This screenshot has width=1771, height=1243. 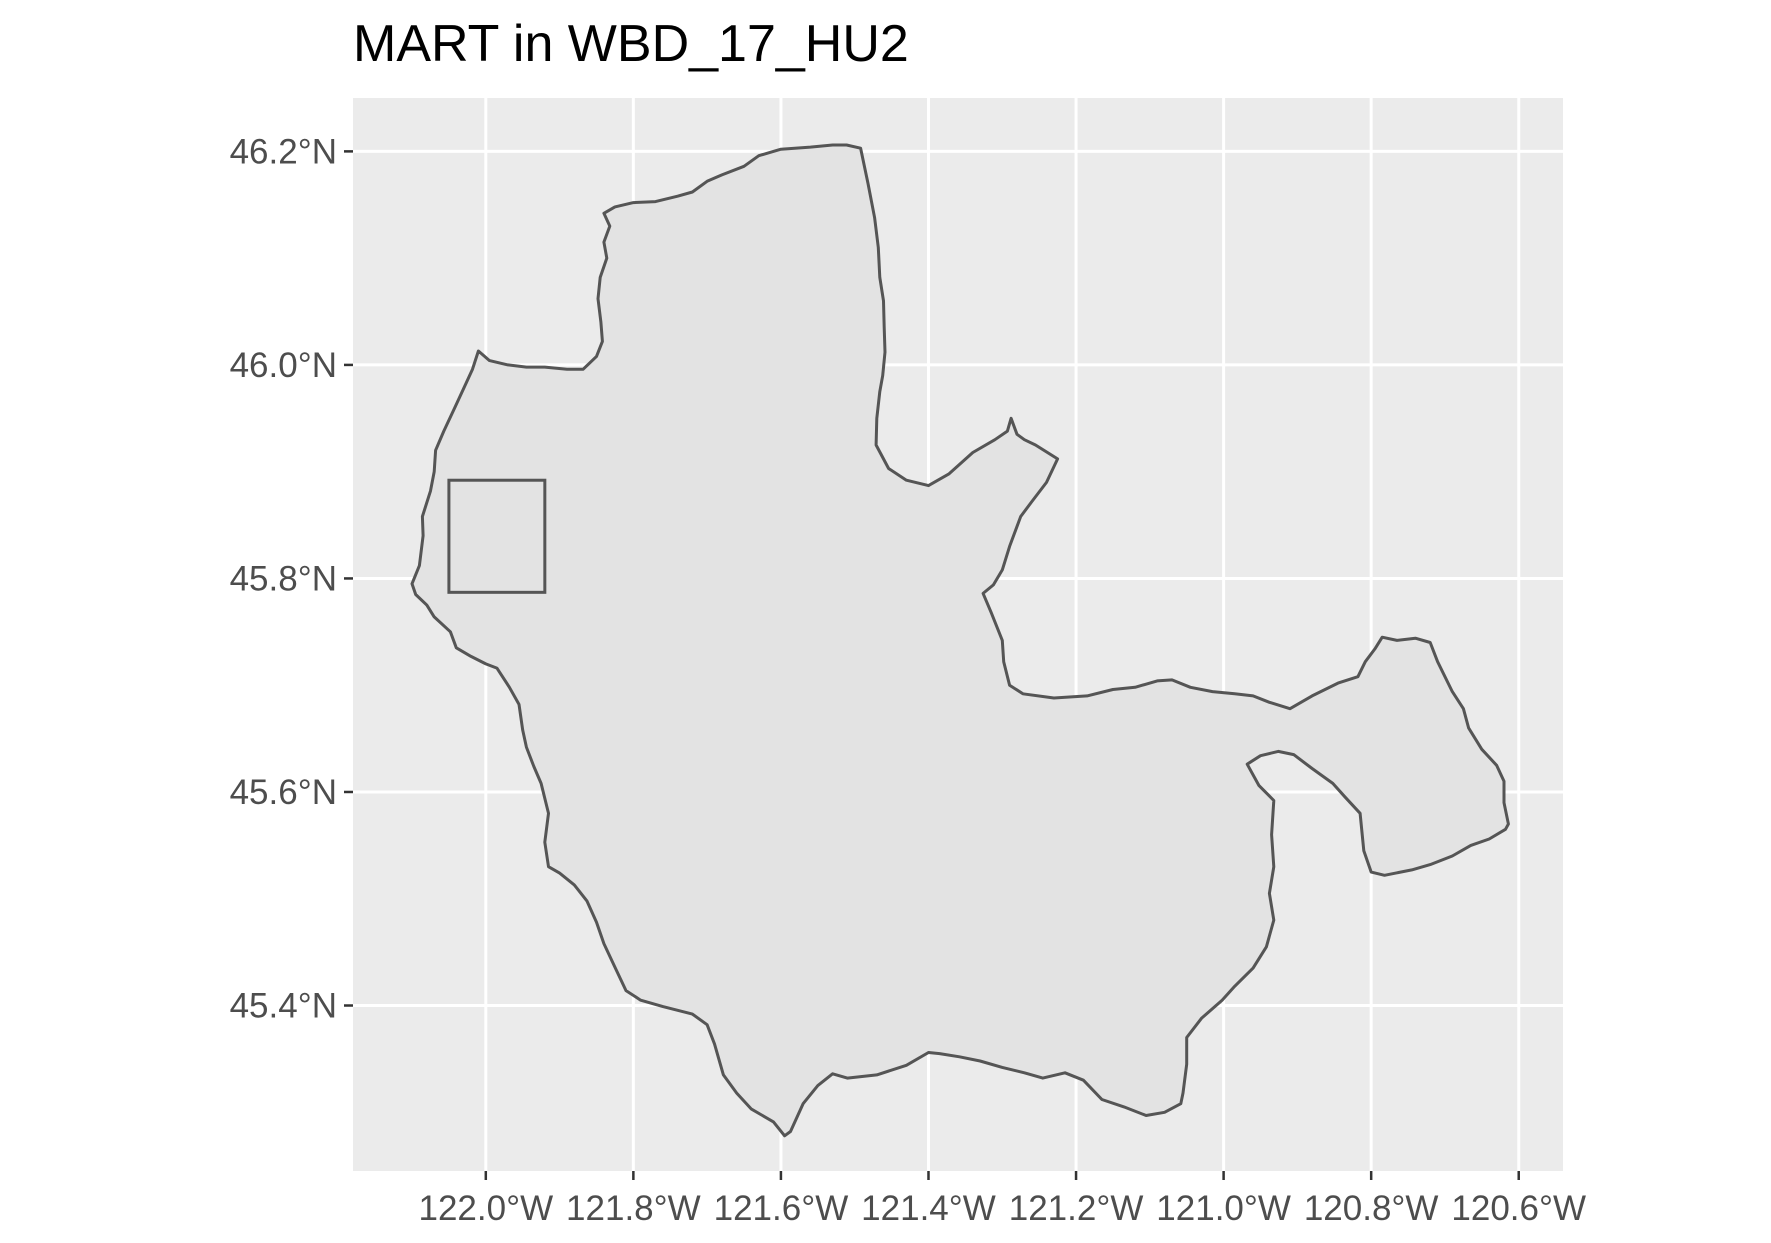 I want to click on y-tick-label: 46.2°N, so click(x=283, y=151).